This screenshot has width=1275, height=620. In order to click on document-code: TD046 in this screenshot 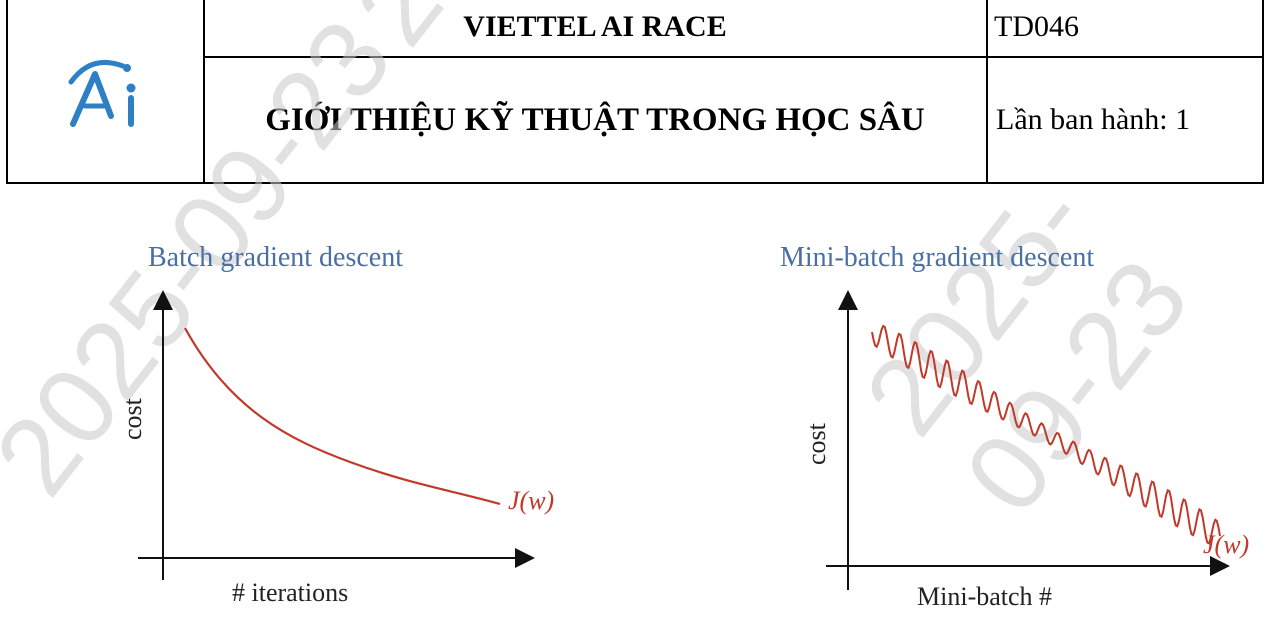, I will do `click(1036, 26)`.